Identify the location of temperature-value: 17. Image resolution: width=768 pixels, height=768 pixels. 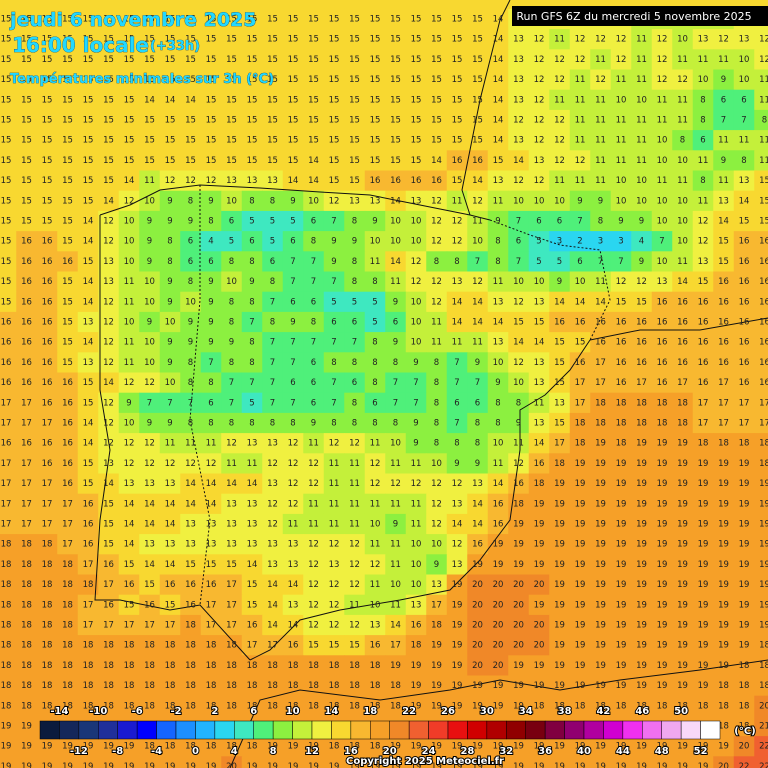
(108, 626).